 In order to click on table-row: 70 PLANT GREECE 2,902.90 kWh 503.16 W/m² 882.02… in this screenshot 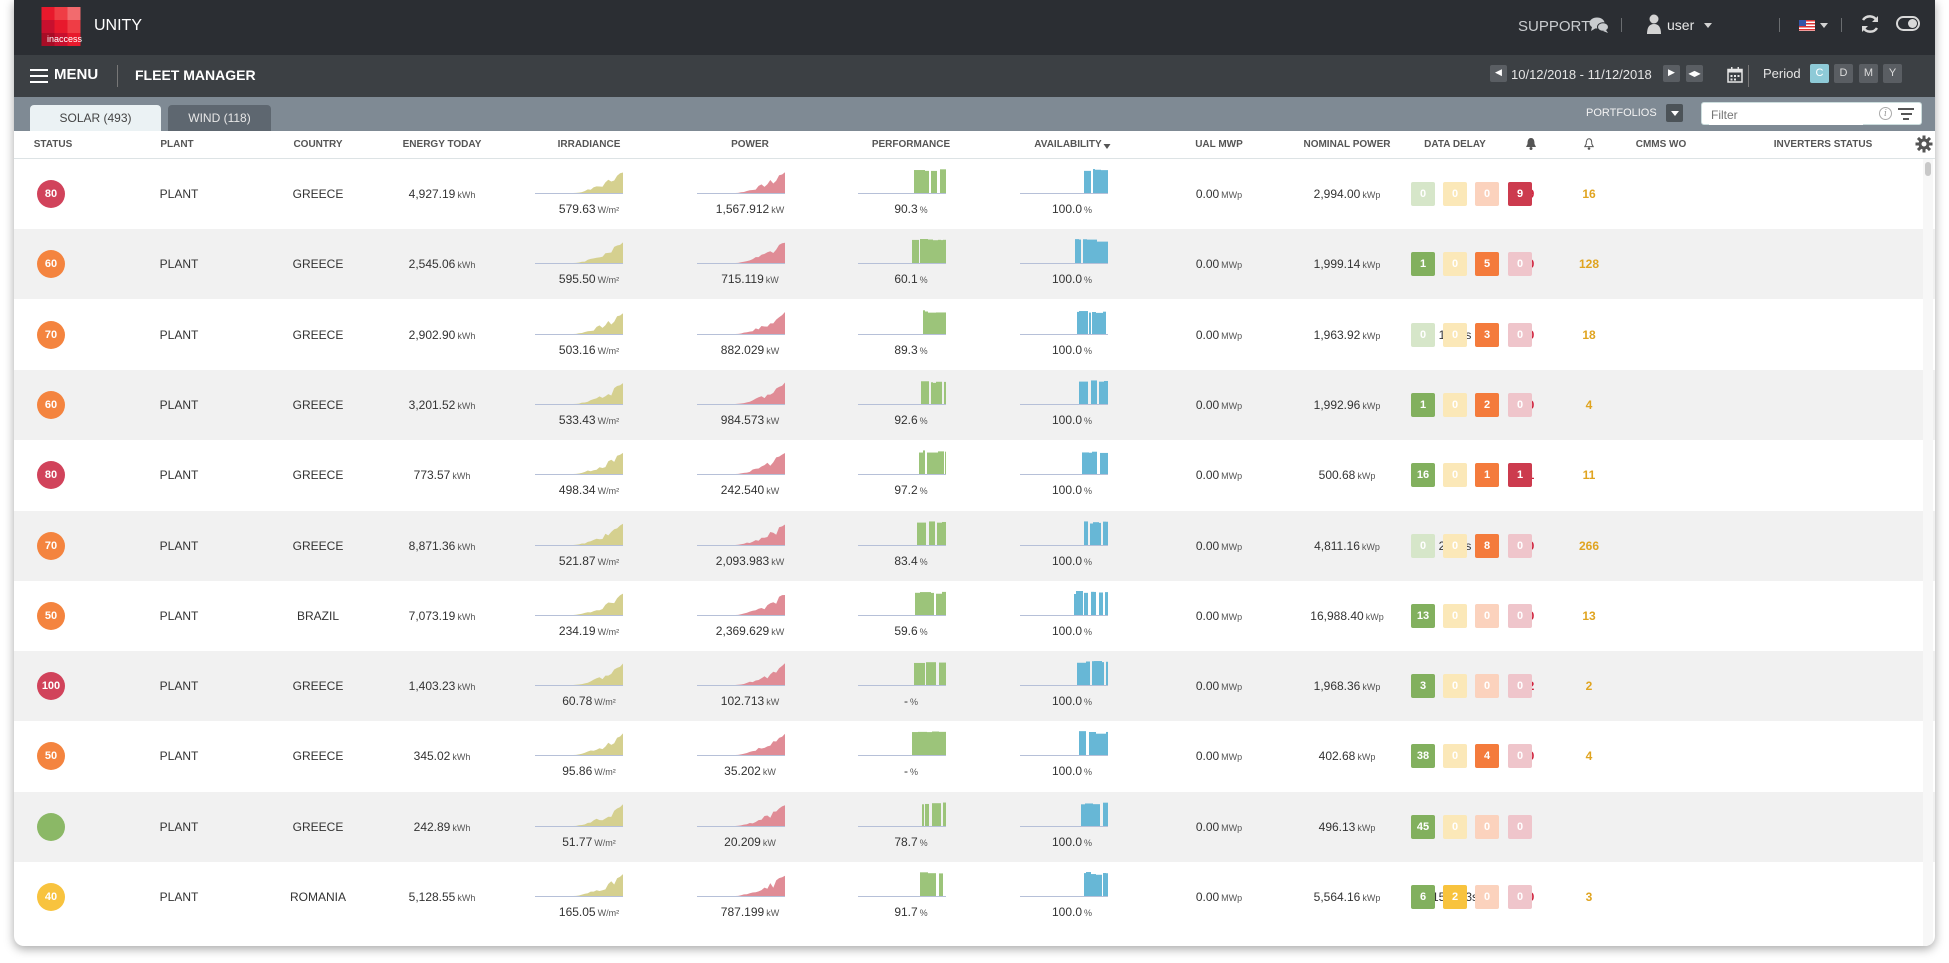, I will do `click(974, 335)`.